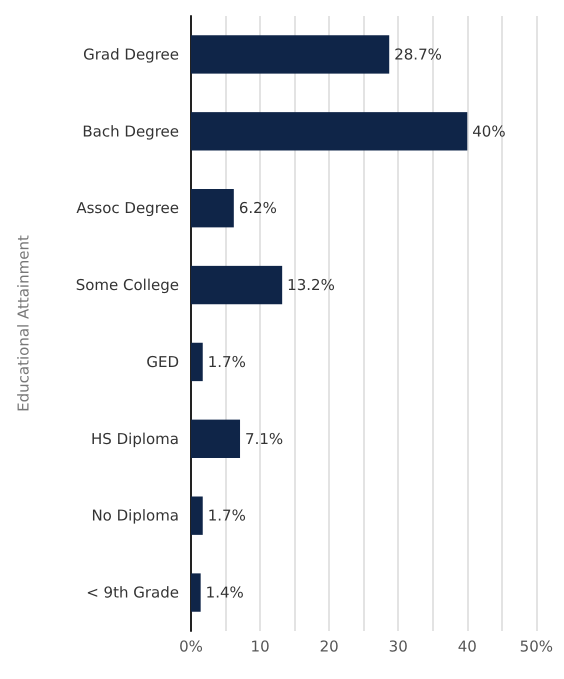  I want to click on data-label: 13.2%, so click(311, 285).